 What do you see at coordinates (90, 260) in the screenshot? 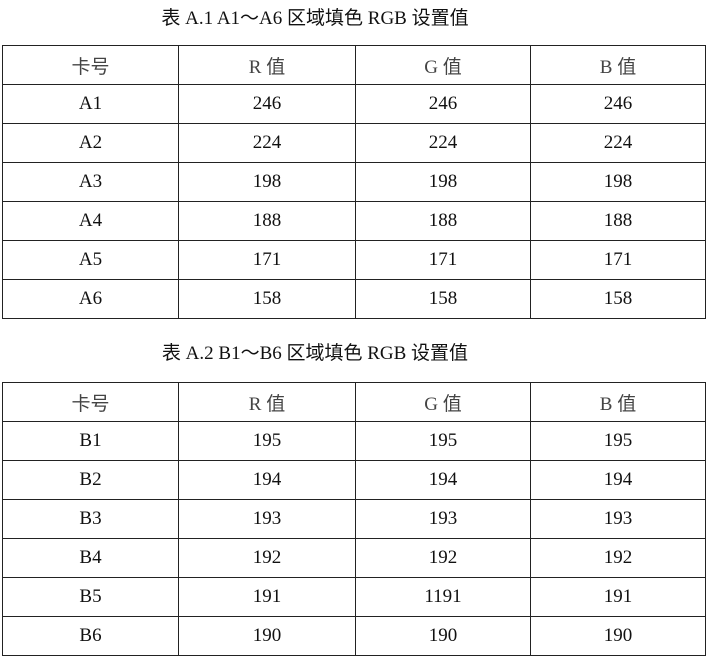
I see `card-id-cell: A5` at bounding box center [90, 260].